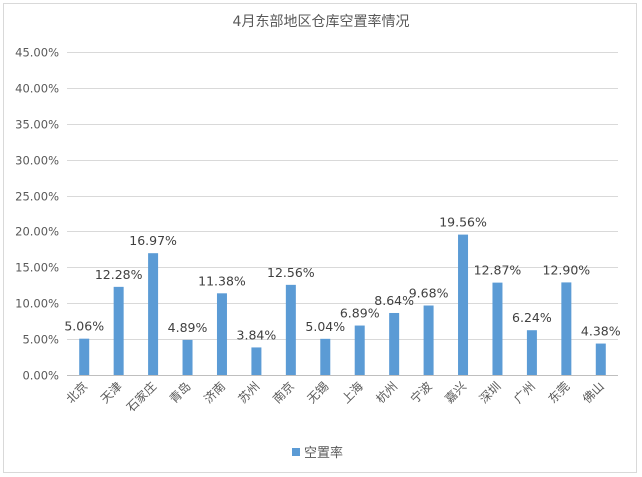 The height and width of the screenshot is (477, 642). I want to click on x-category-label: 北京, so click(76, 392).